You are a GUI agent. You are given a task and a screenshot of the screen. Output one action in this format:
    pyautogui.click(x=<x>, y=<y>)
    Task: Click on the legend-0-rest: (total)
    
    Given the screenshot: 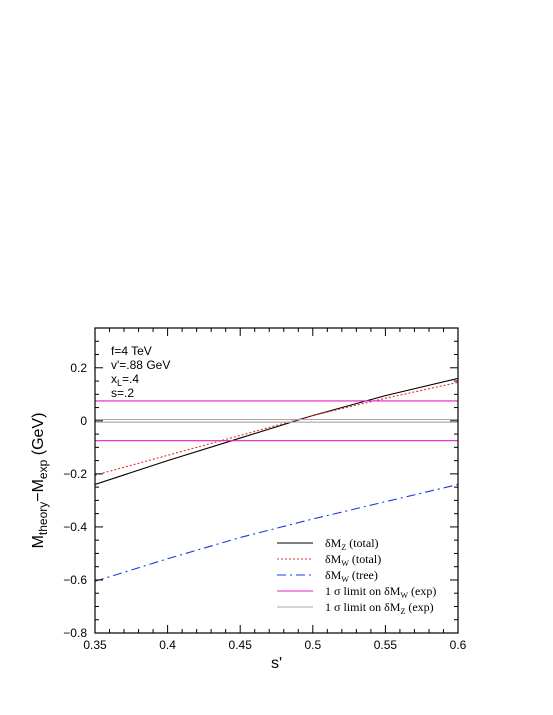 What is the action you would take?
    pyautogui.click(x=362, y=543)
    